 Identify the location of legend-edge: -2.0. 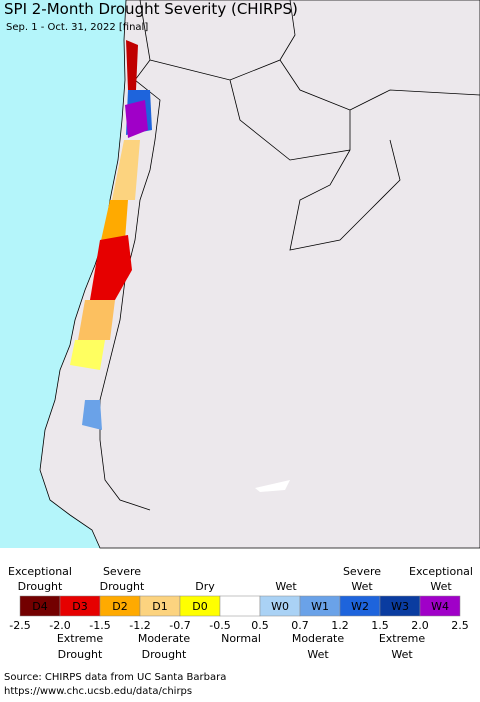
(59, 625).